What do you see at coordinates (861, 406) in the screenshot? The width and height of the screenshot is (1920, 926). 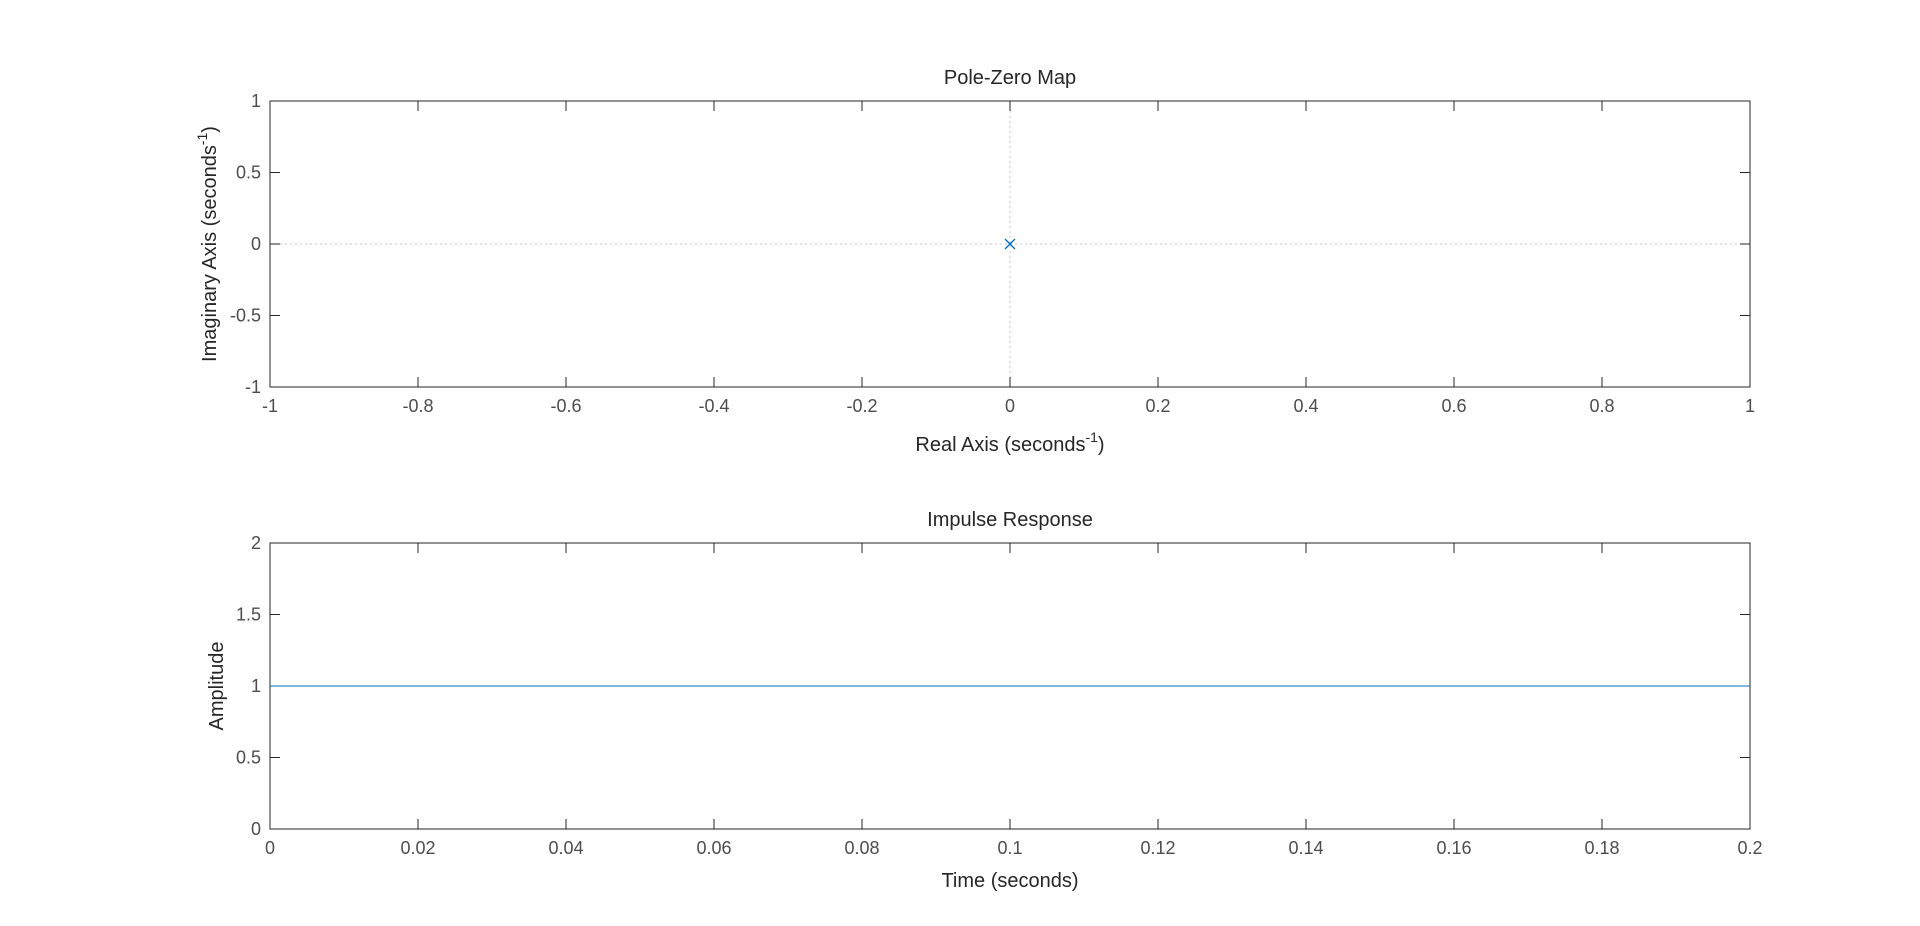 I see `pole-zero-map-x-tick-label: -0.2` at bounding box center [861, 406].